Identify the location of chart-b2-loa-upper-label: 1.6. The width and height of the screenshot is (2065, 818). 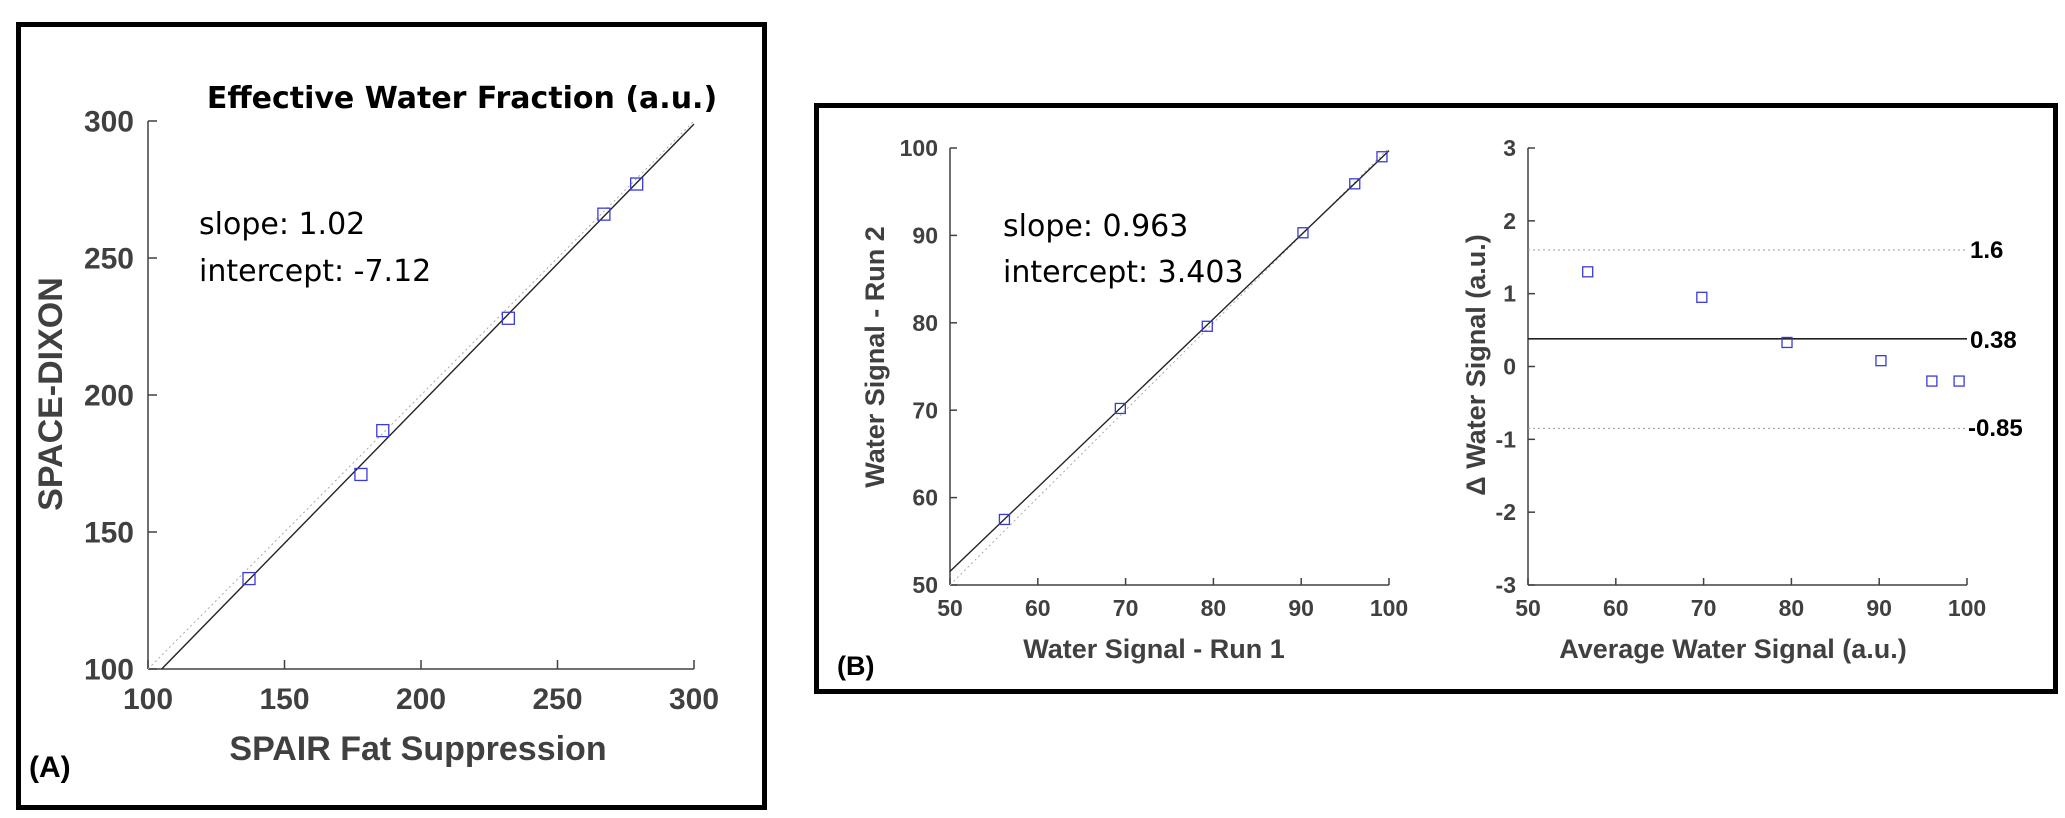
(1986, 250).